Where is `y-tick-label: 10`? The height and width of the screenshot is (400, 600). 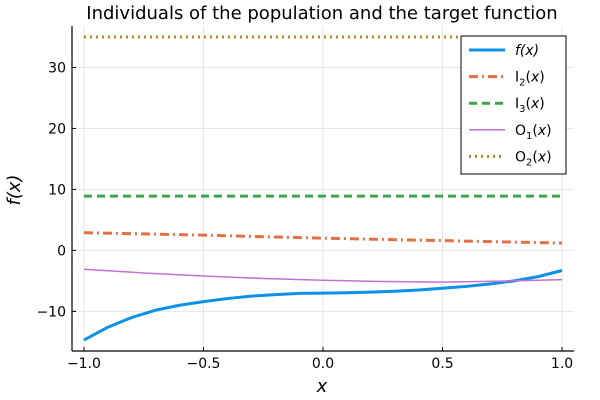
y-tick-label: 10 is located at coordinates (57, 190).